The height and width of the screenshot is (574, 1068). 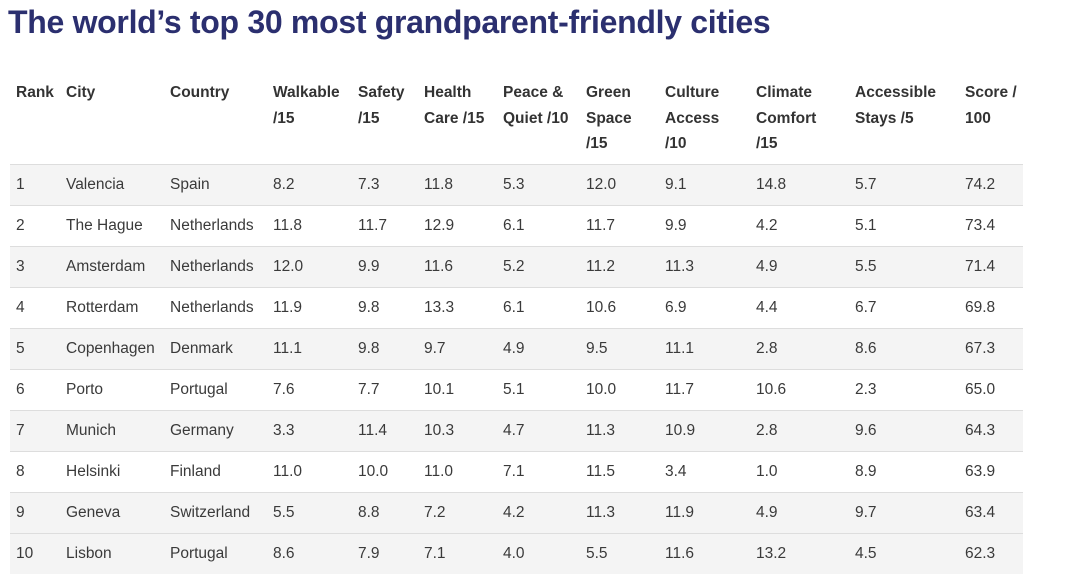 I want to click on cell-country: Netherlands, so click(x=215, y=308).